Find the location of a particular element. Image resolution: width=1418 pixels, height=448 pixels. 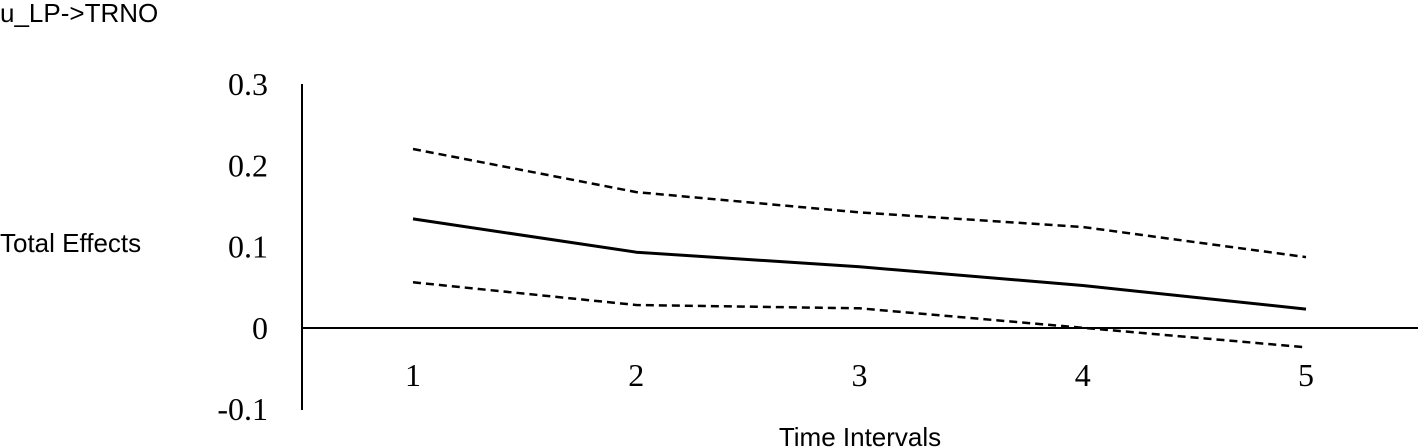

y-axis-label: Total Effects is located at coordinates (70, 243).